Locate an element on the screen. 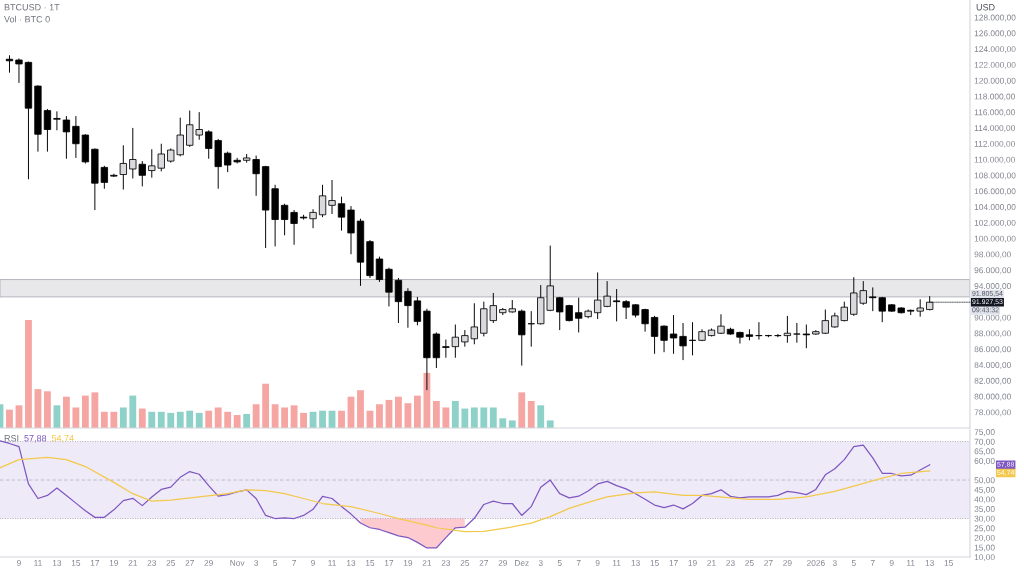 Image resolution: width=1024 pixels, height=571 pixels. line-series is located at coordinates (465, 494).